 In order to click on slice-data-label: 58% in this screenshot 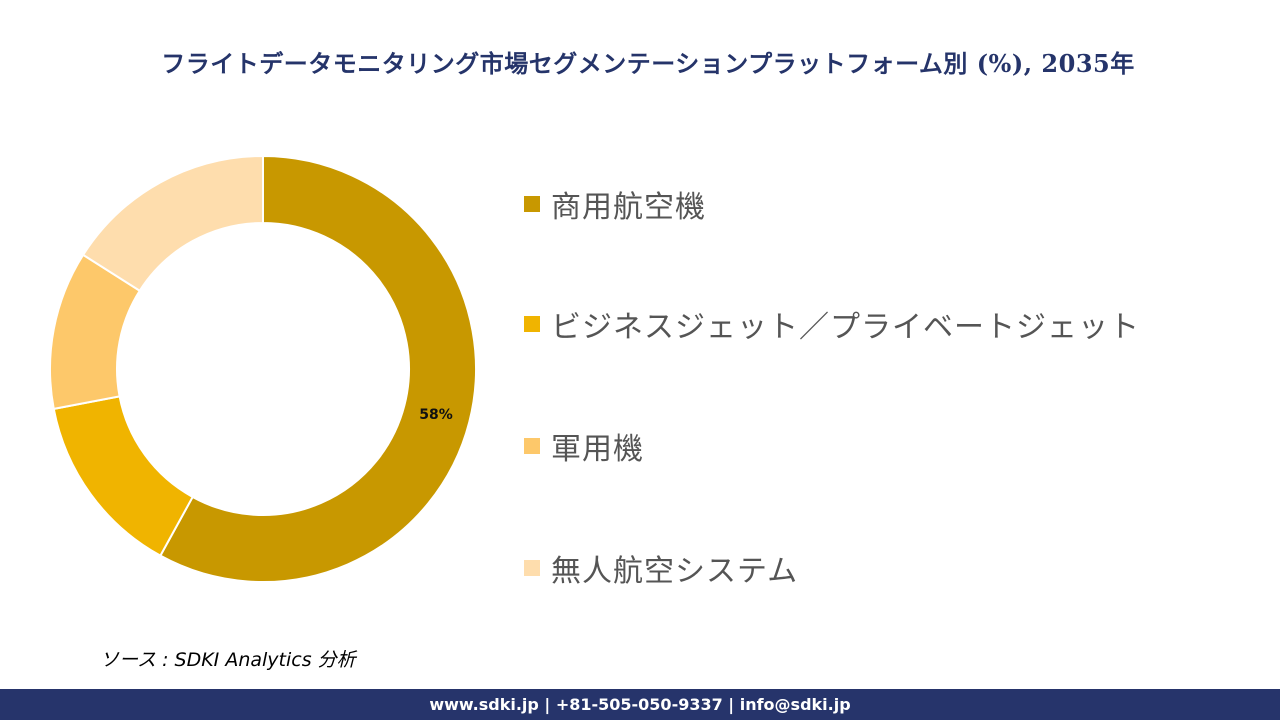, I will do `click(436, 415)`.